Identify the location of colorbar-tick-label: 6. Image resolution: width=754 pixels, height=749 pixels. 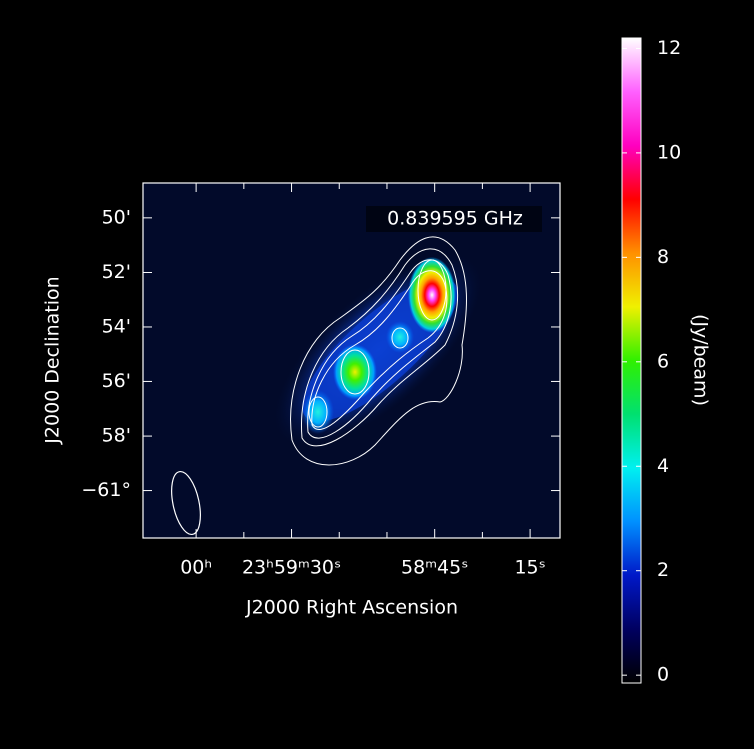
(663, 361).